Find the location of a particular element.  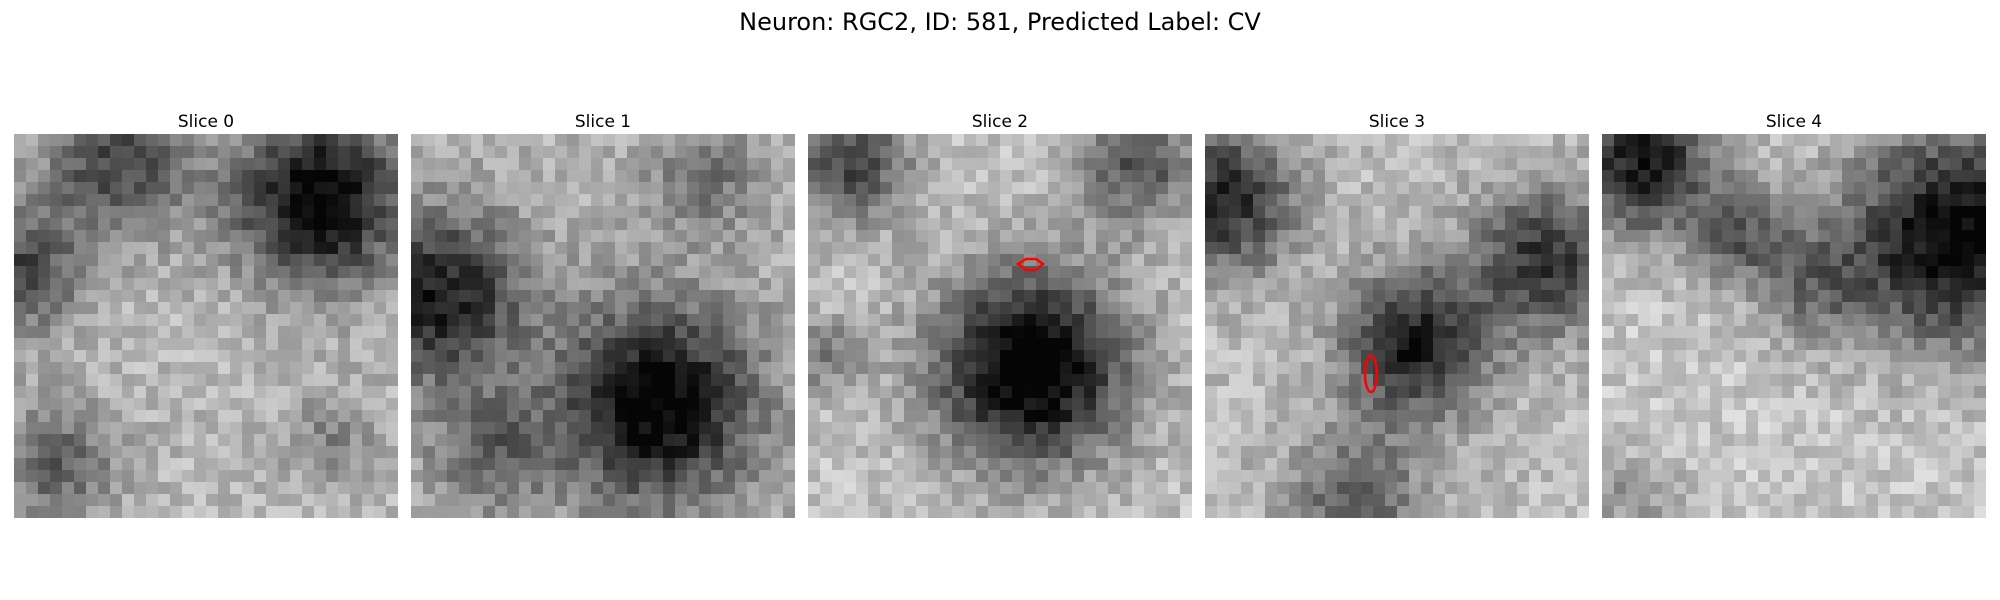

slice-title-4: Slice 4 is located at coordinates (1794, 122).